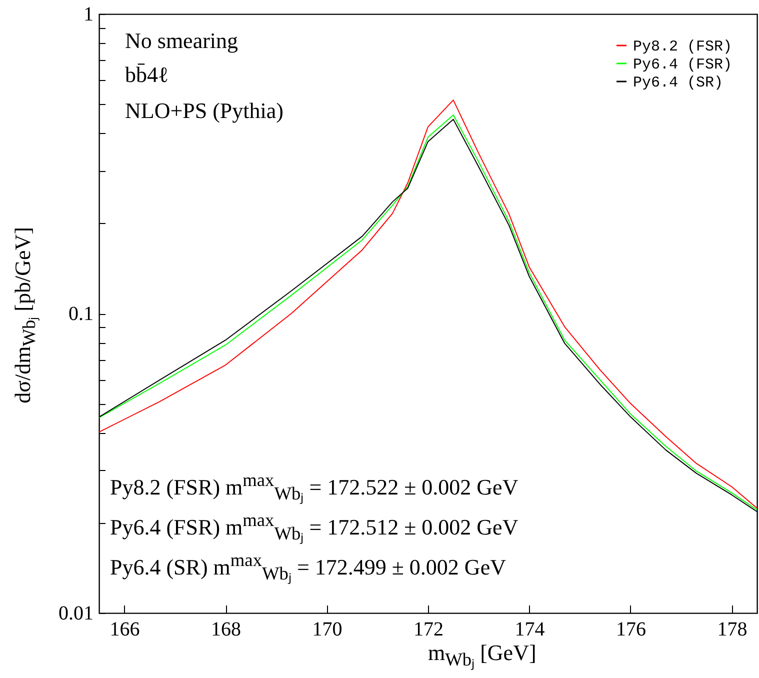 This screenshot has height=678, width=759. I want to click on x-tick-label: 172, so click(429, 629).